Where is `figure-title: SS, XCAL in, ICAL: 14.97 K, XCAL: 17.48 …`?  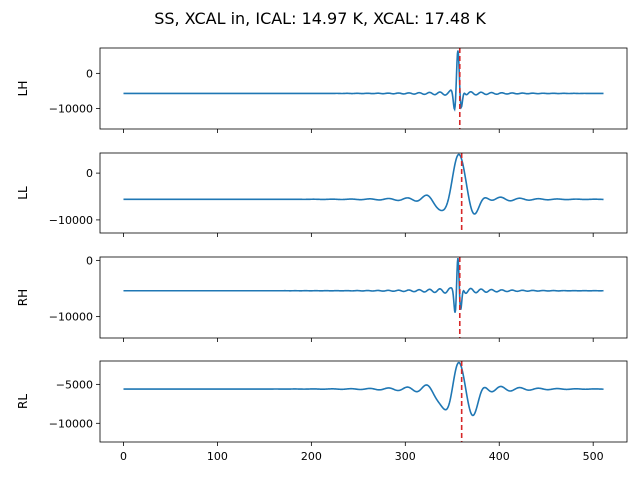 figure-title: SS, XCAL in, ICAL: 14.97 K, XCAL: 17.48 … is located at coordinates (320, 18).